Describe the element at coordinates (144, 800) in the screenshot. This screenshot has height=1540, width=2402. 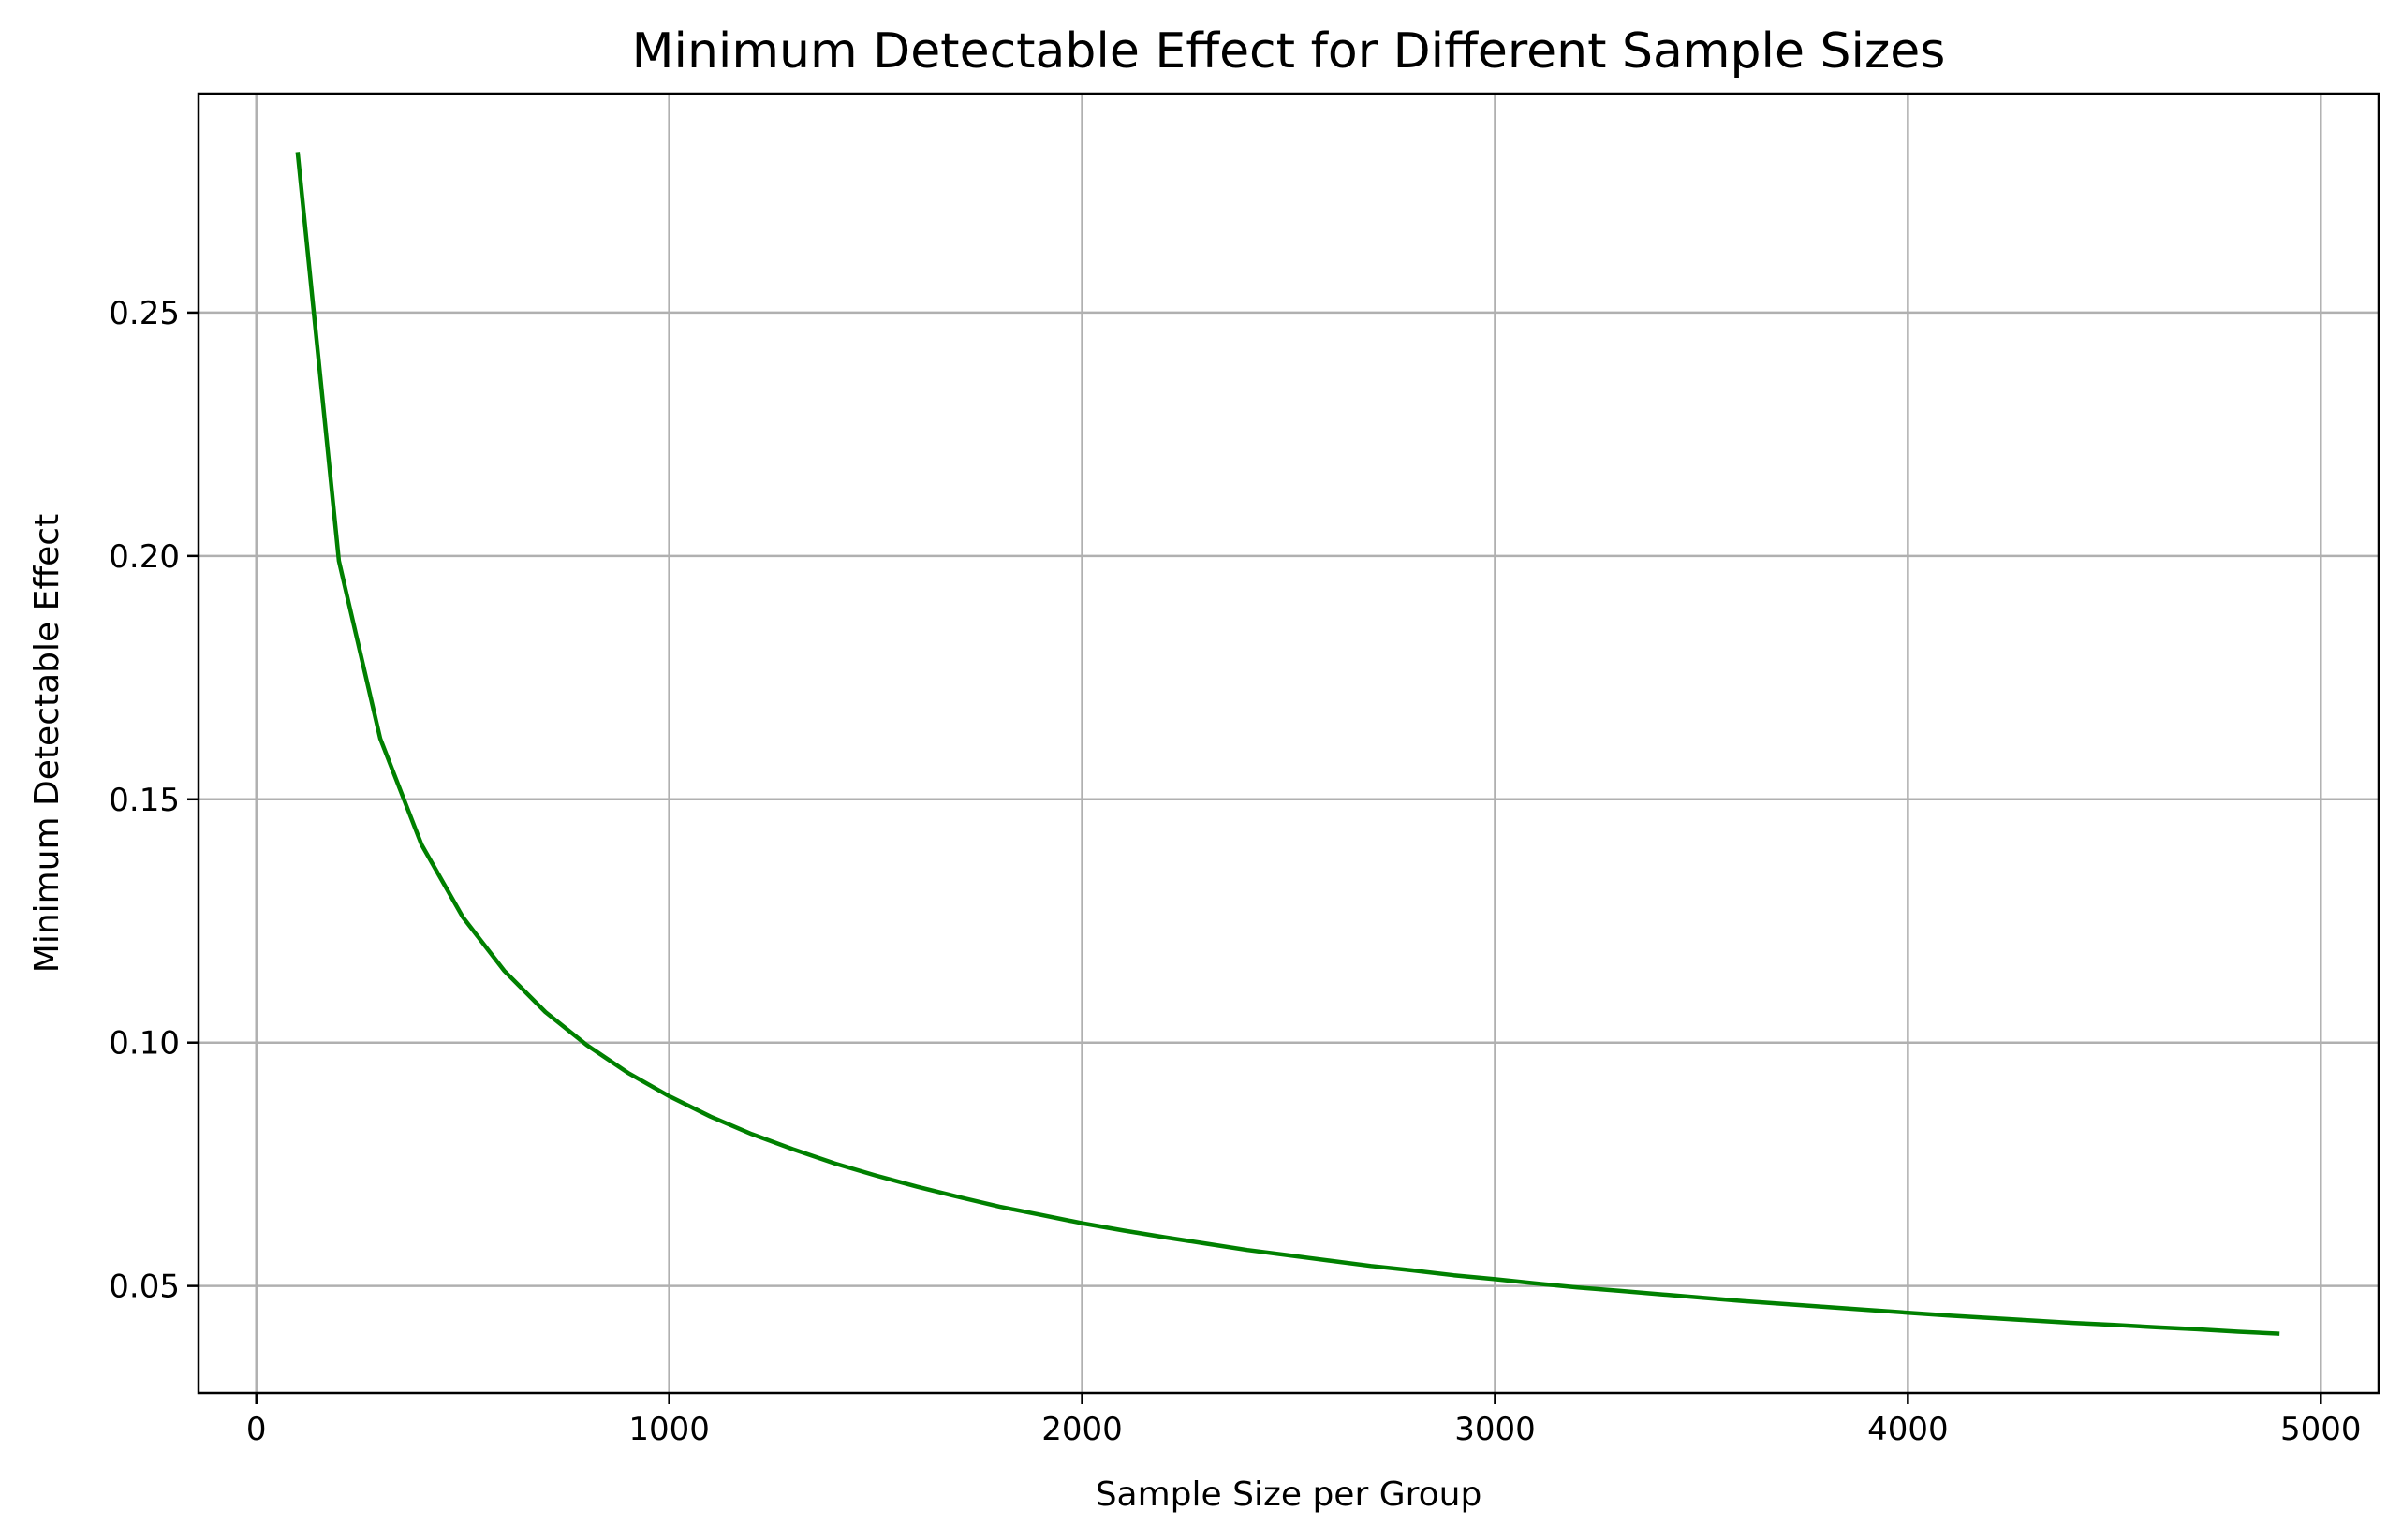
I see `y-tick-label: 0.15` at that location.